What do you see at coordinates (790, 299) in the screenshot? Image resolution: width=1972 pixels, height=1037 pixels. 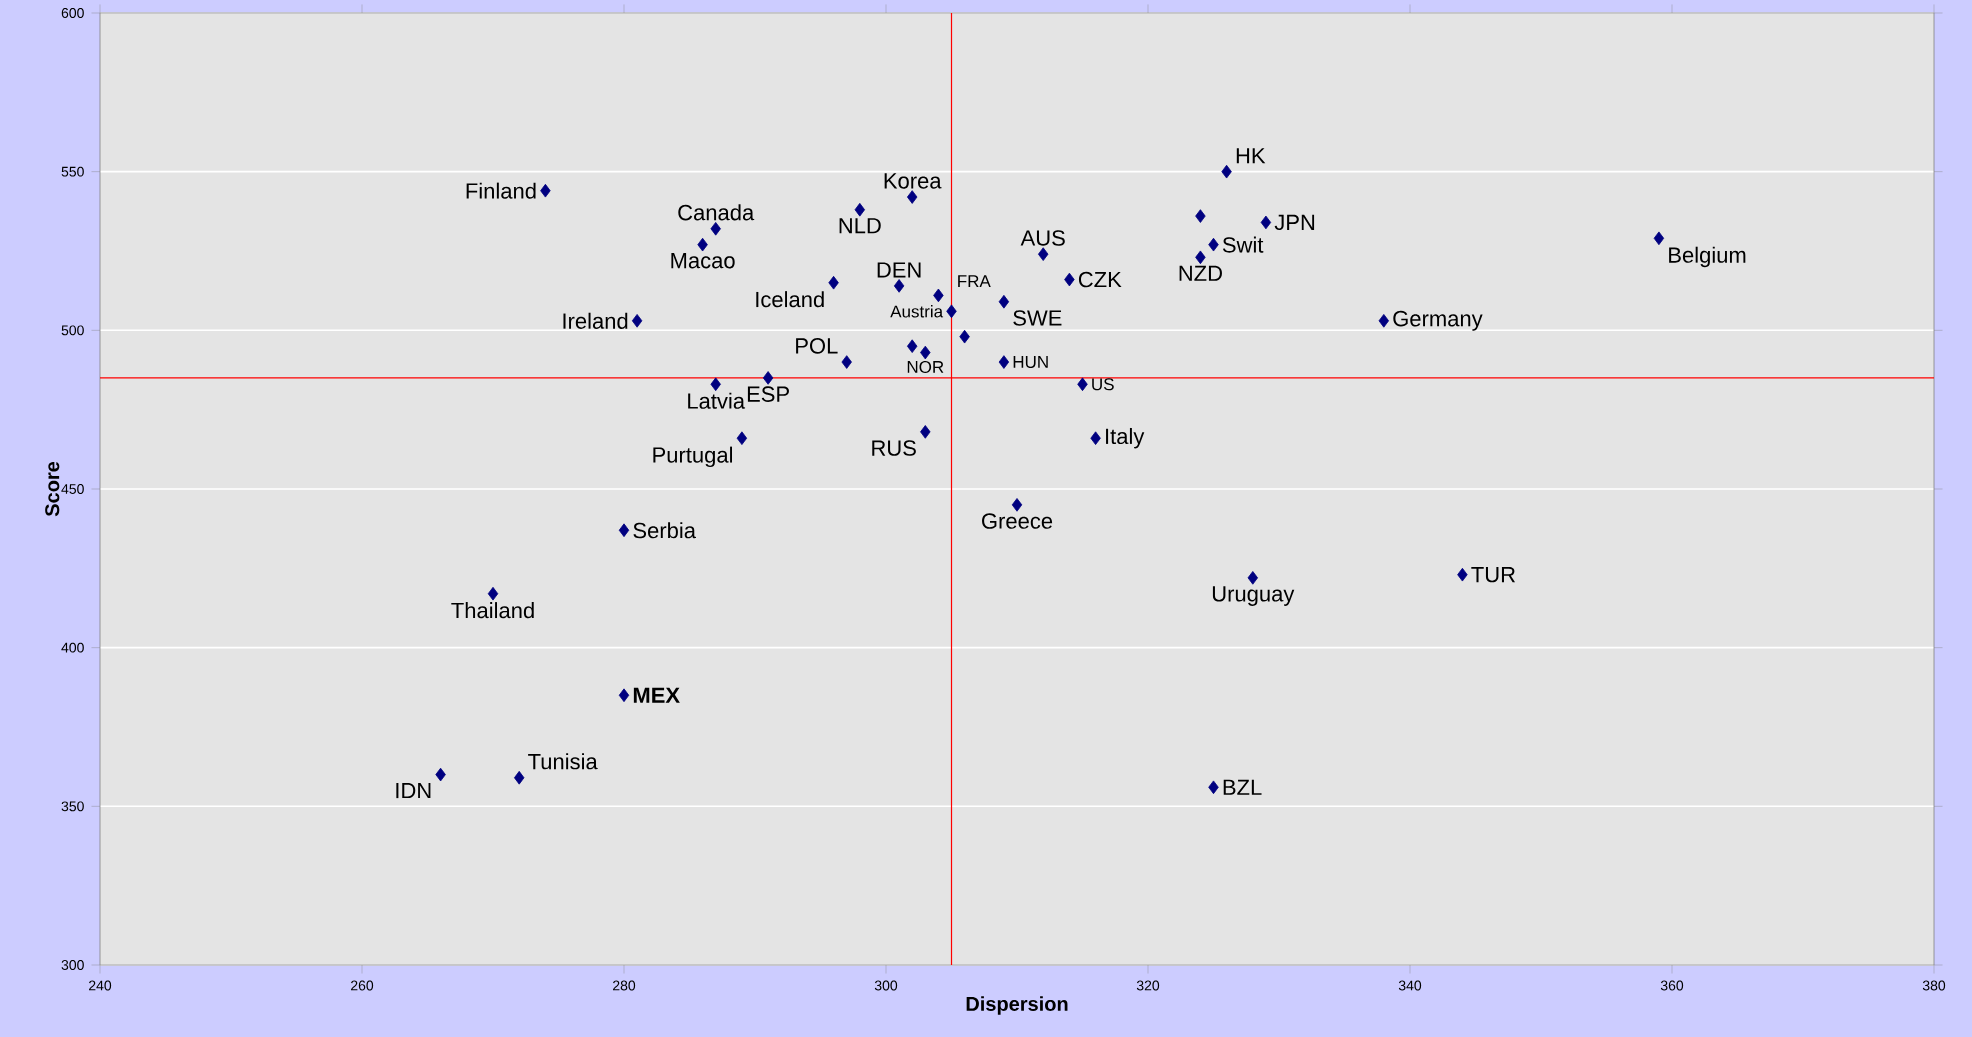 I see `annotation: Iceland` at bounding box center [790, 299].